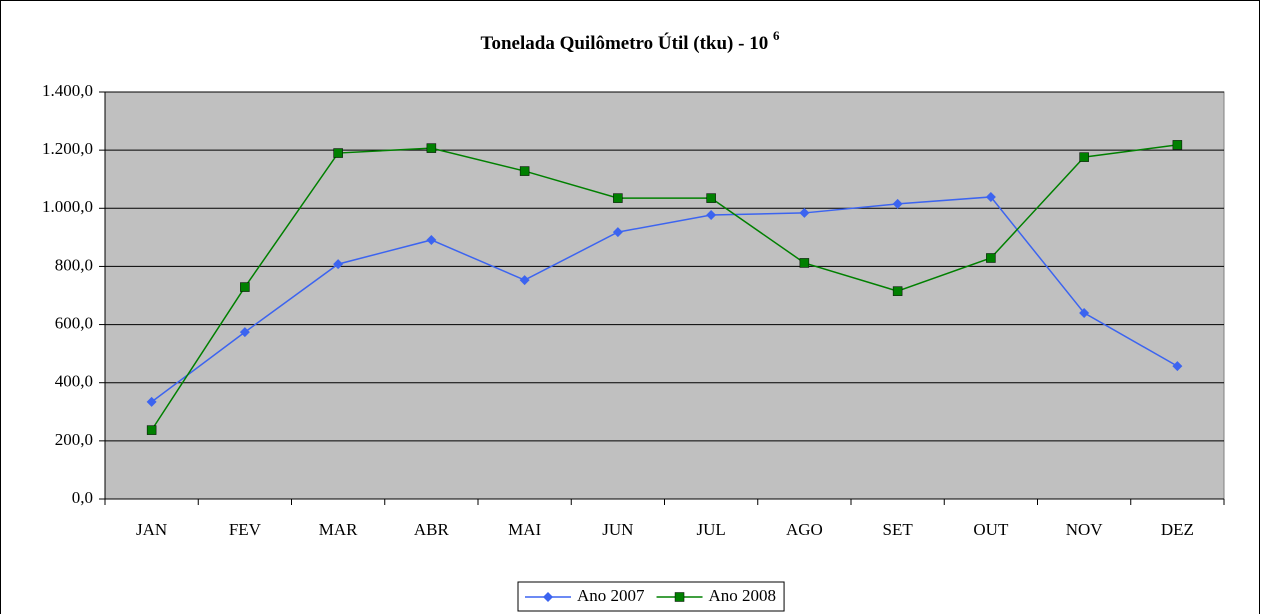  Describe the element at coordinates (74, 439) in the screenshot. I see `y-tick-label: 200,0` at that location.